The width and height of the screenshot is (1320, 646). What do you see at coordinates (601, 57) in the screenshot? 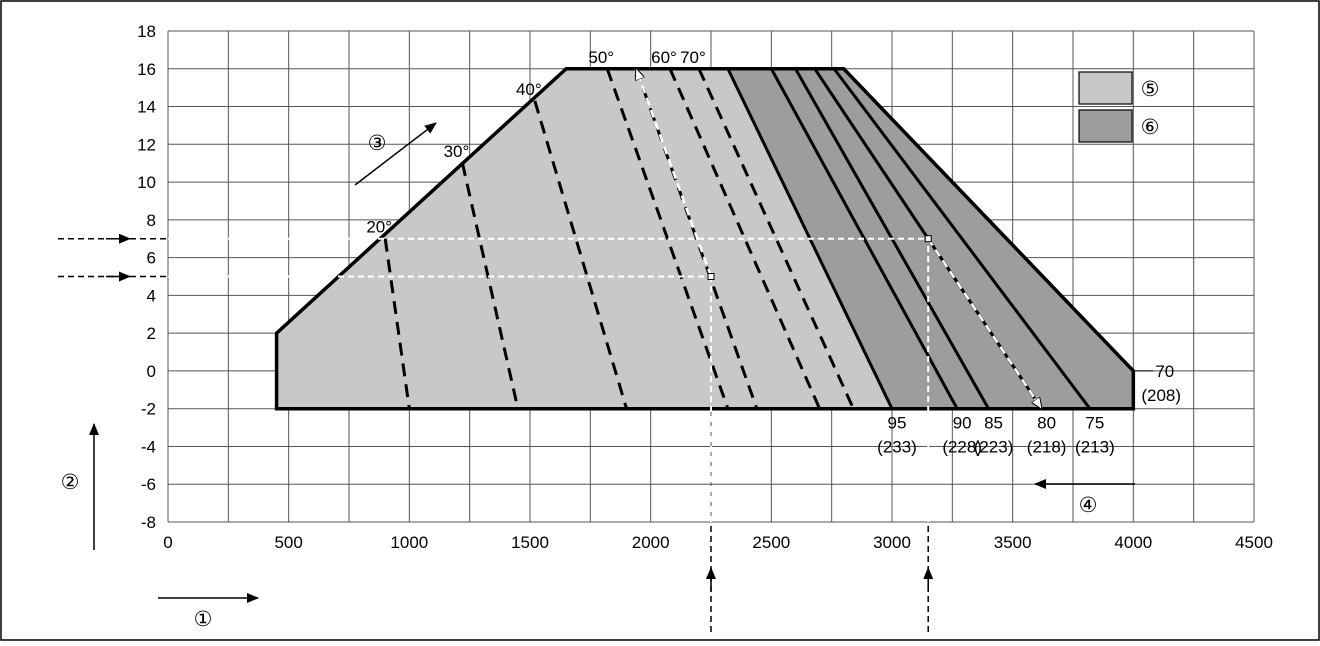
I see `angle-label: 50°` at bounding box center [601, 57].